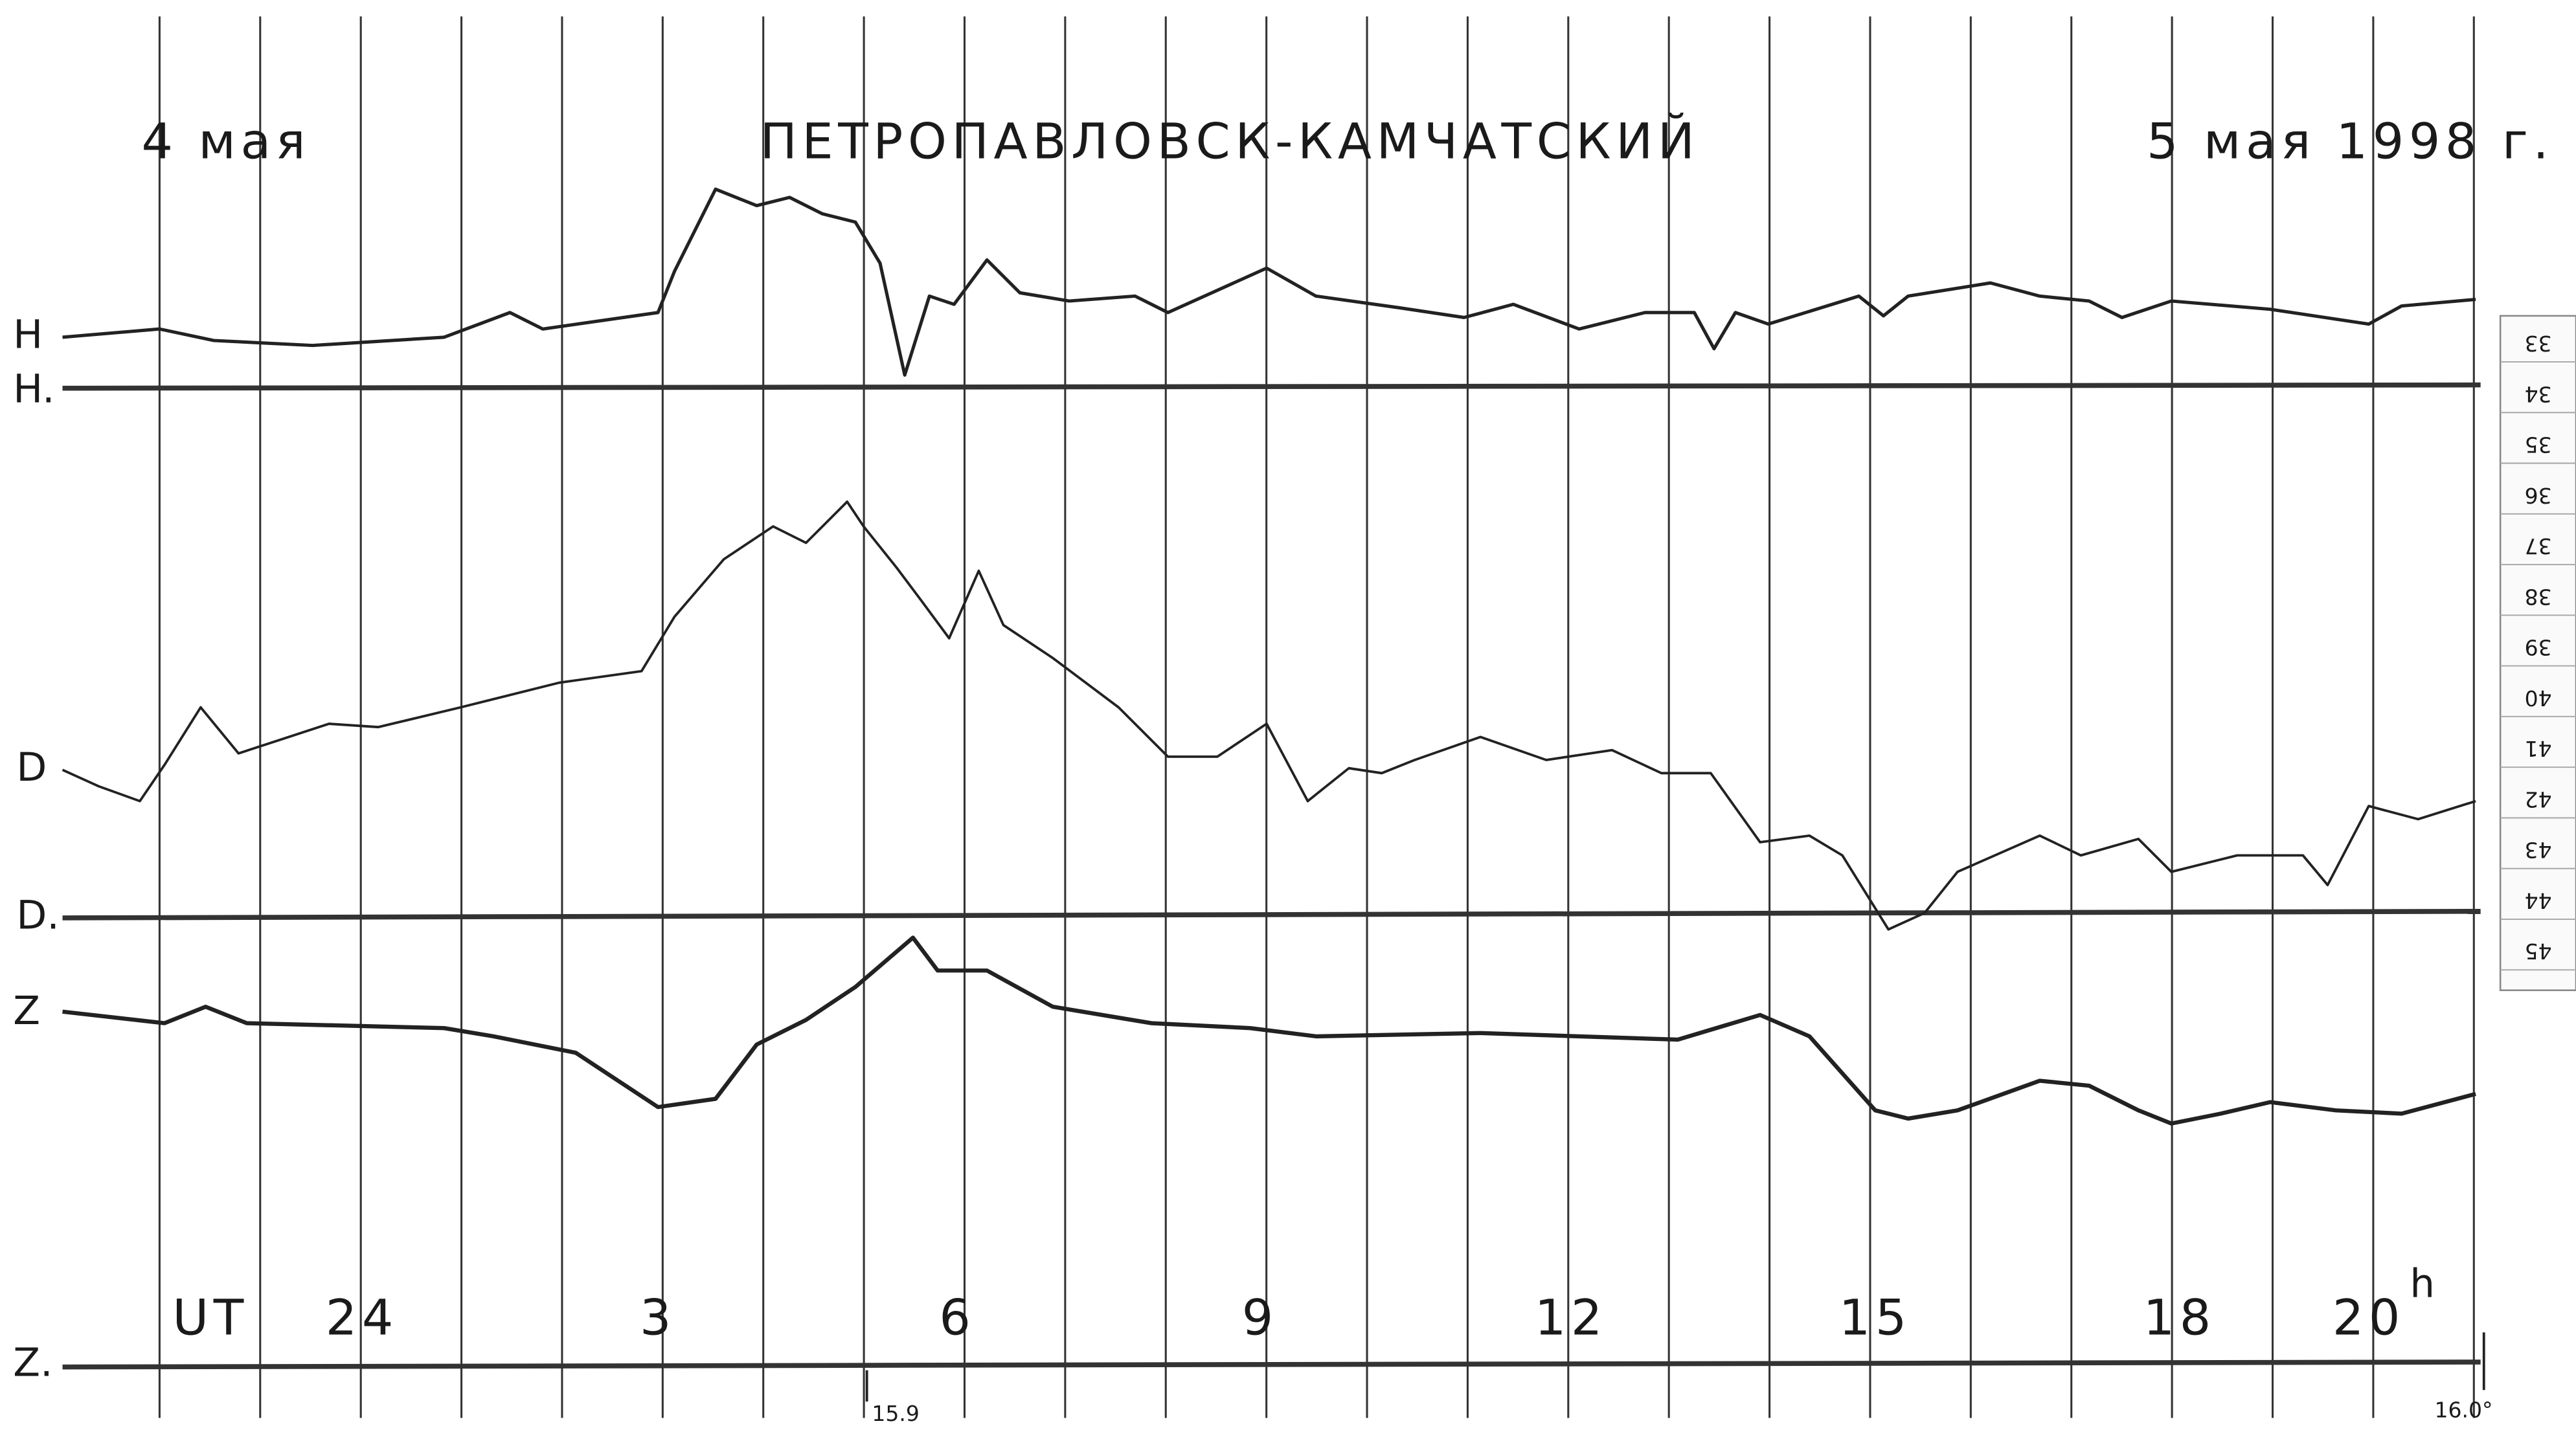 This screenshot has width=2576, height=1441. What do you see at coordinates (362, 1317) in the screenshot?
I see `time-label: 24` at bounding box center [362, 1317].